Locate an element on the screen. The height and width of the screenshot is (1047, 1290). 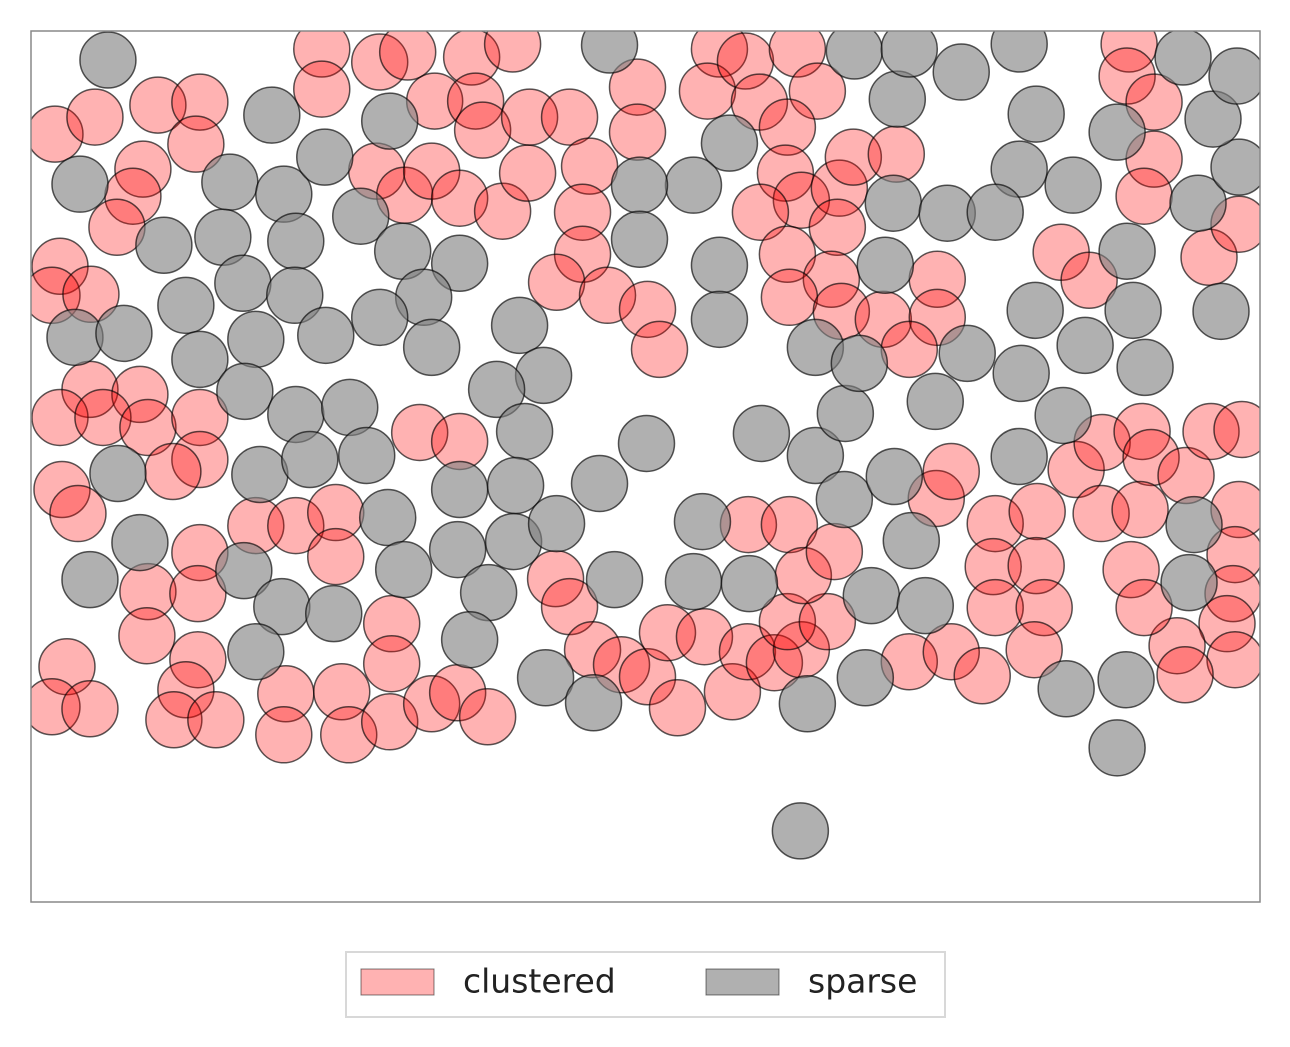
legend-label: sparse is located at coordinates (862, 981).